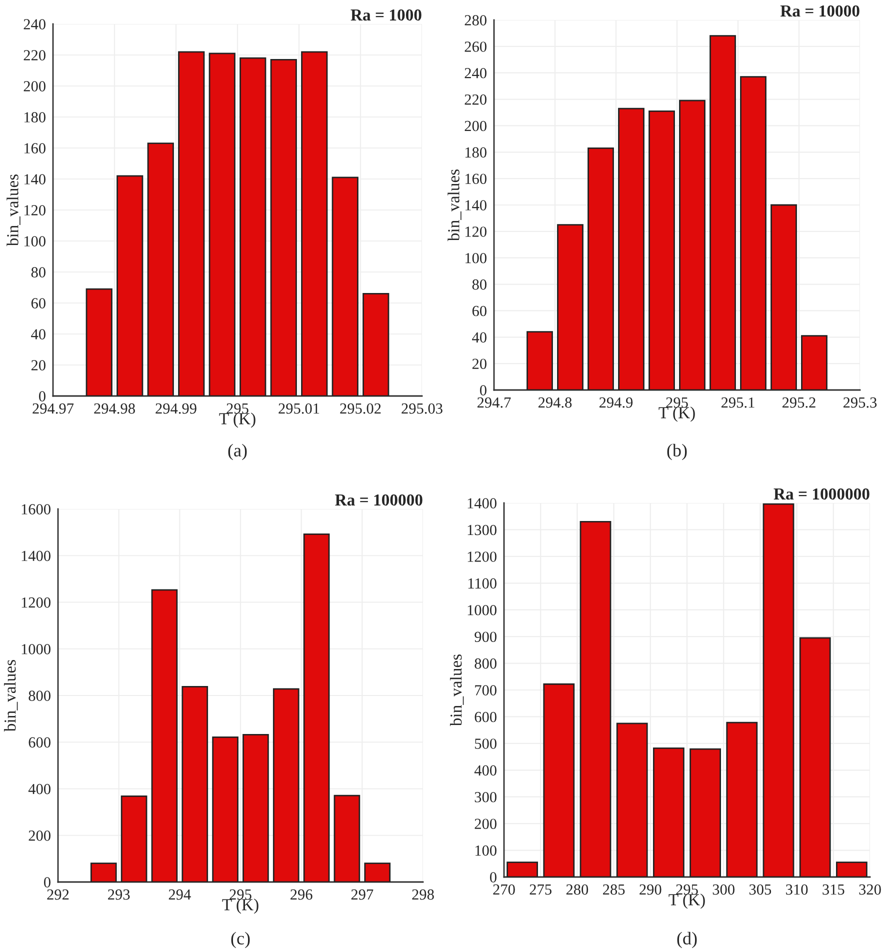 This screenshot has width=893, height=951. I want to click on x-tick-label: 294.97, so click(53, 408).